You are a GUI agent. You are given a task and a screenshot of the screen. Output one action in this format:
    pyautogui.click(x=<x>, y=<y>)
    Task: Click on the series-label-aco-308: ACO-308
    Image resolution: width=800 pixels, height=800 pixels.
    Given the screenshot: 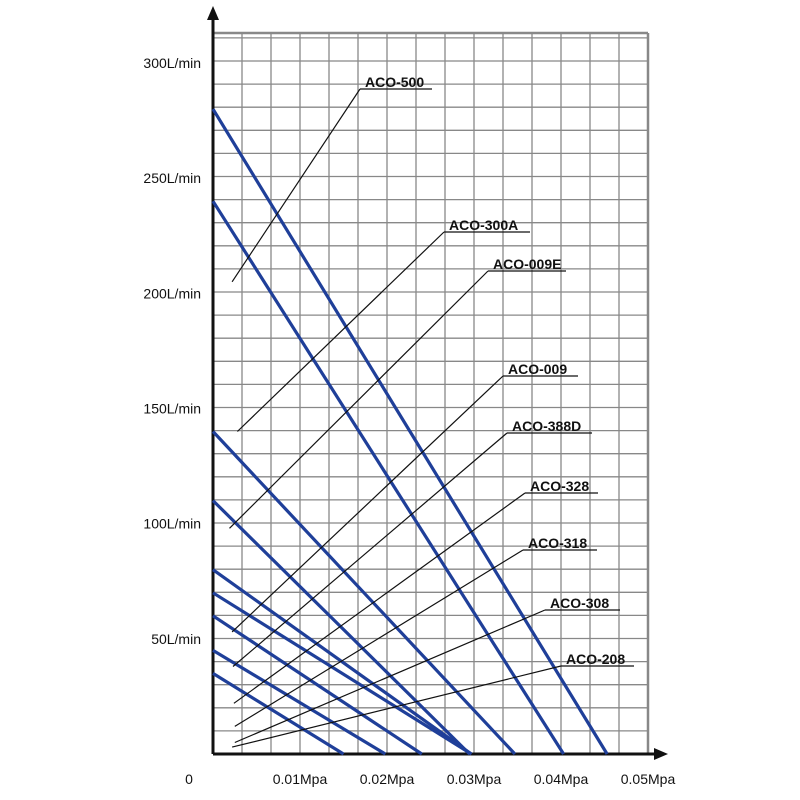 What is the action you would take?
    pyautogui.click(x=579, y=603)
    